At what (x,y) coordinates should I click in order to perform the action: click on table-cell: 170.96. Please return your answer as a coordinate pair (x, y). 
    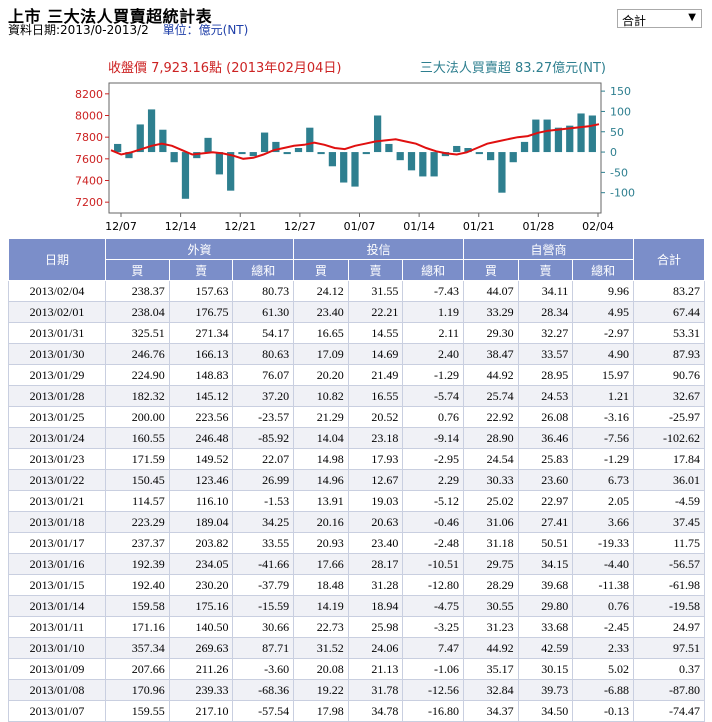
    Looking at the image, I should click on (137, 690).